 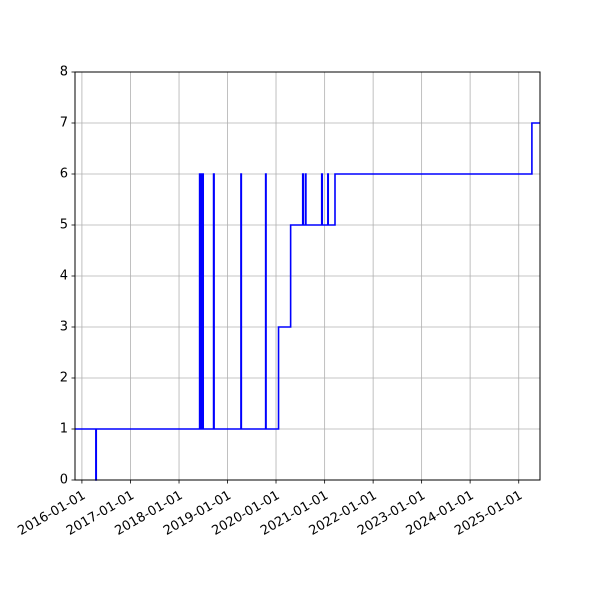 I want to click on y-tick-label: 0, so click(x=64, y=480).